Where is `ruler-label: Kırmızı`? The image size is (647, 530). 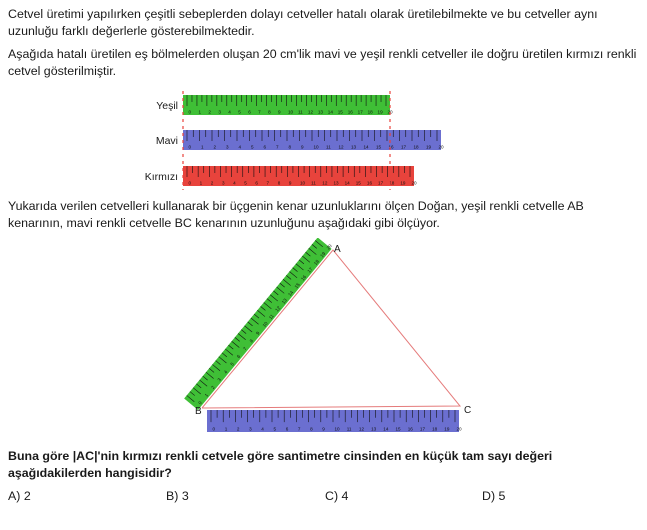
ruler-label: Kırmızı is located at coordinates (161, 177).